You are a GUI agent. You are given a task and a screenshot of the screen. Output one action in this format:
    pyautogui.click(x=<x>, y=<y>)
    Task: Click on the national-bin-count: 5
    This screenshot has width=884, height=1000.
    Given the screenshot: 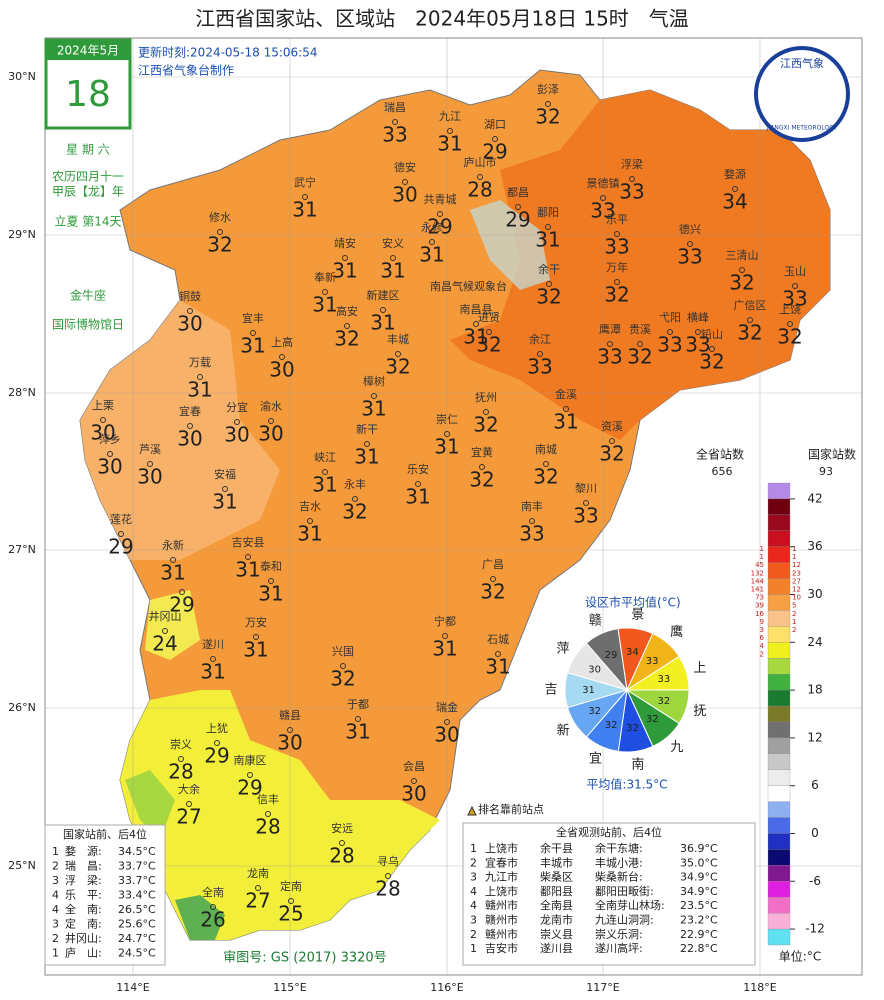 What is the action you would take?
    pyautogui.click(x=794, y=606)
    